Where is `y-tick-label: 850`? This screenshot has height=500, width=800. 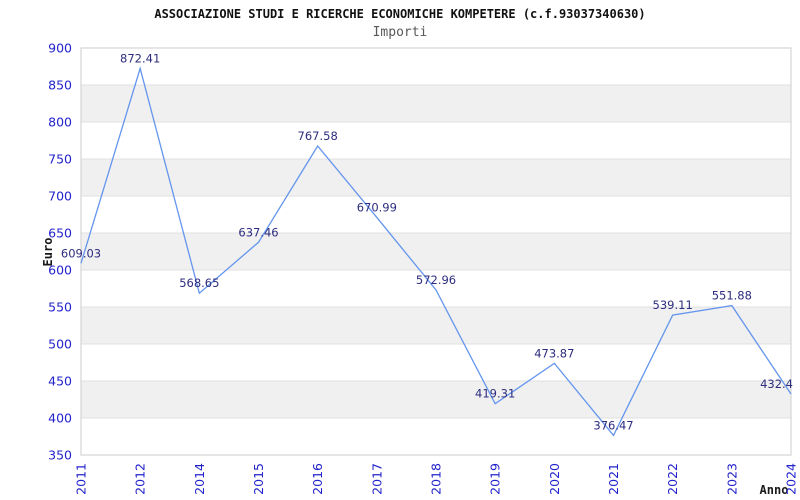 y-tick-label: 850 is located at coordinates (60, 85).